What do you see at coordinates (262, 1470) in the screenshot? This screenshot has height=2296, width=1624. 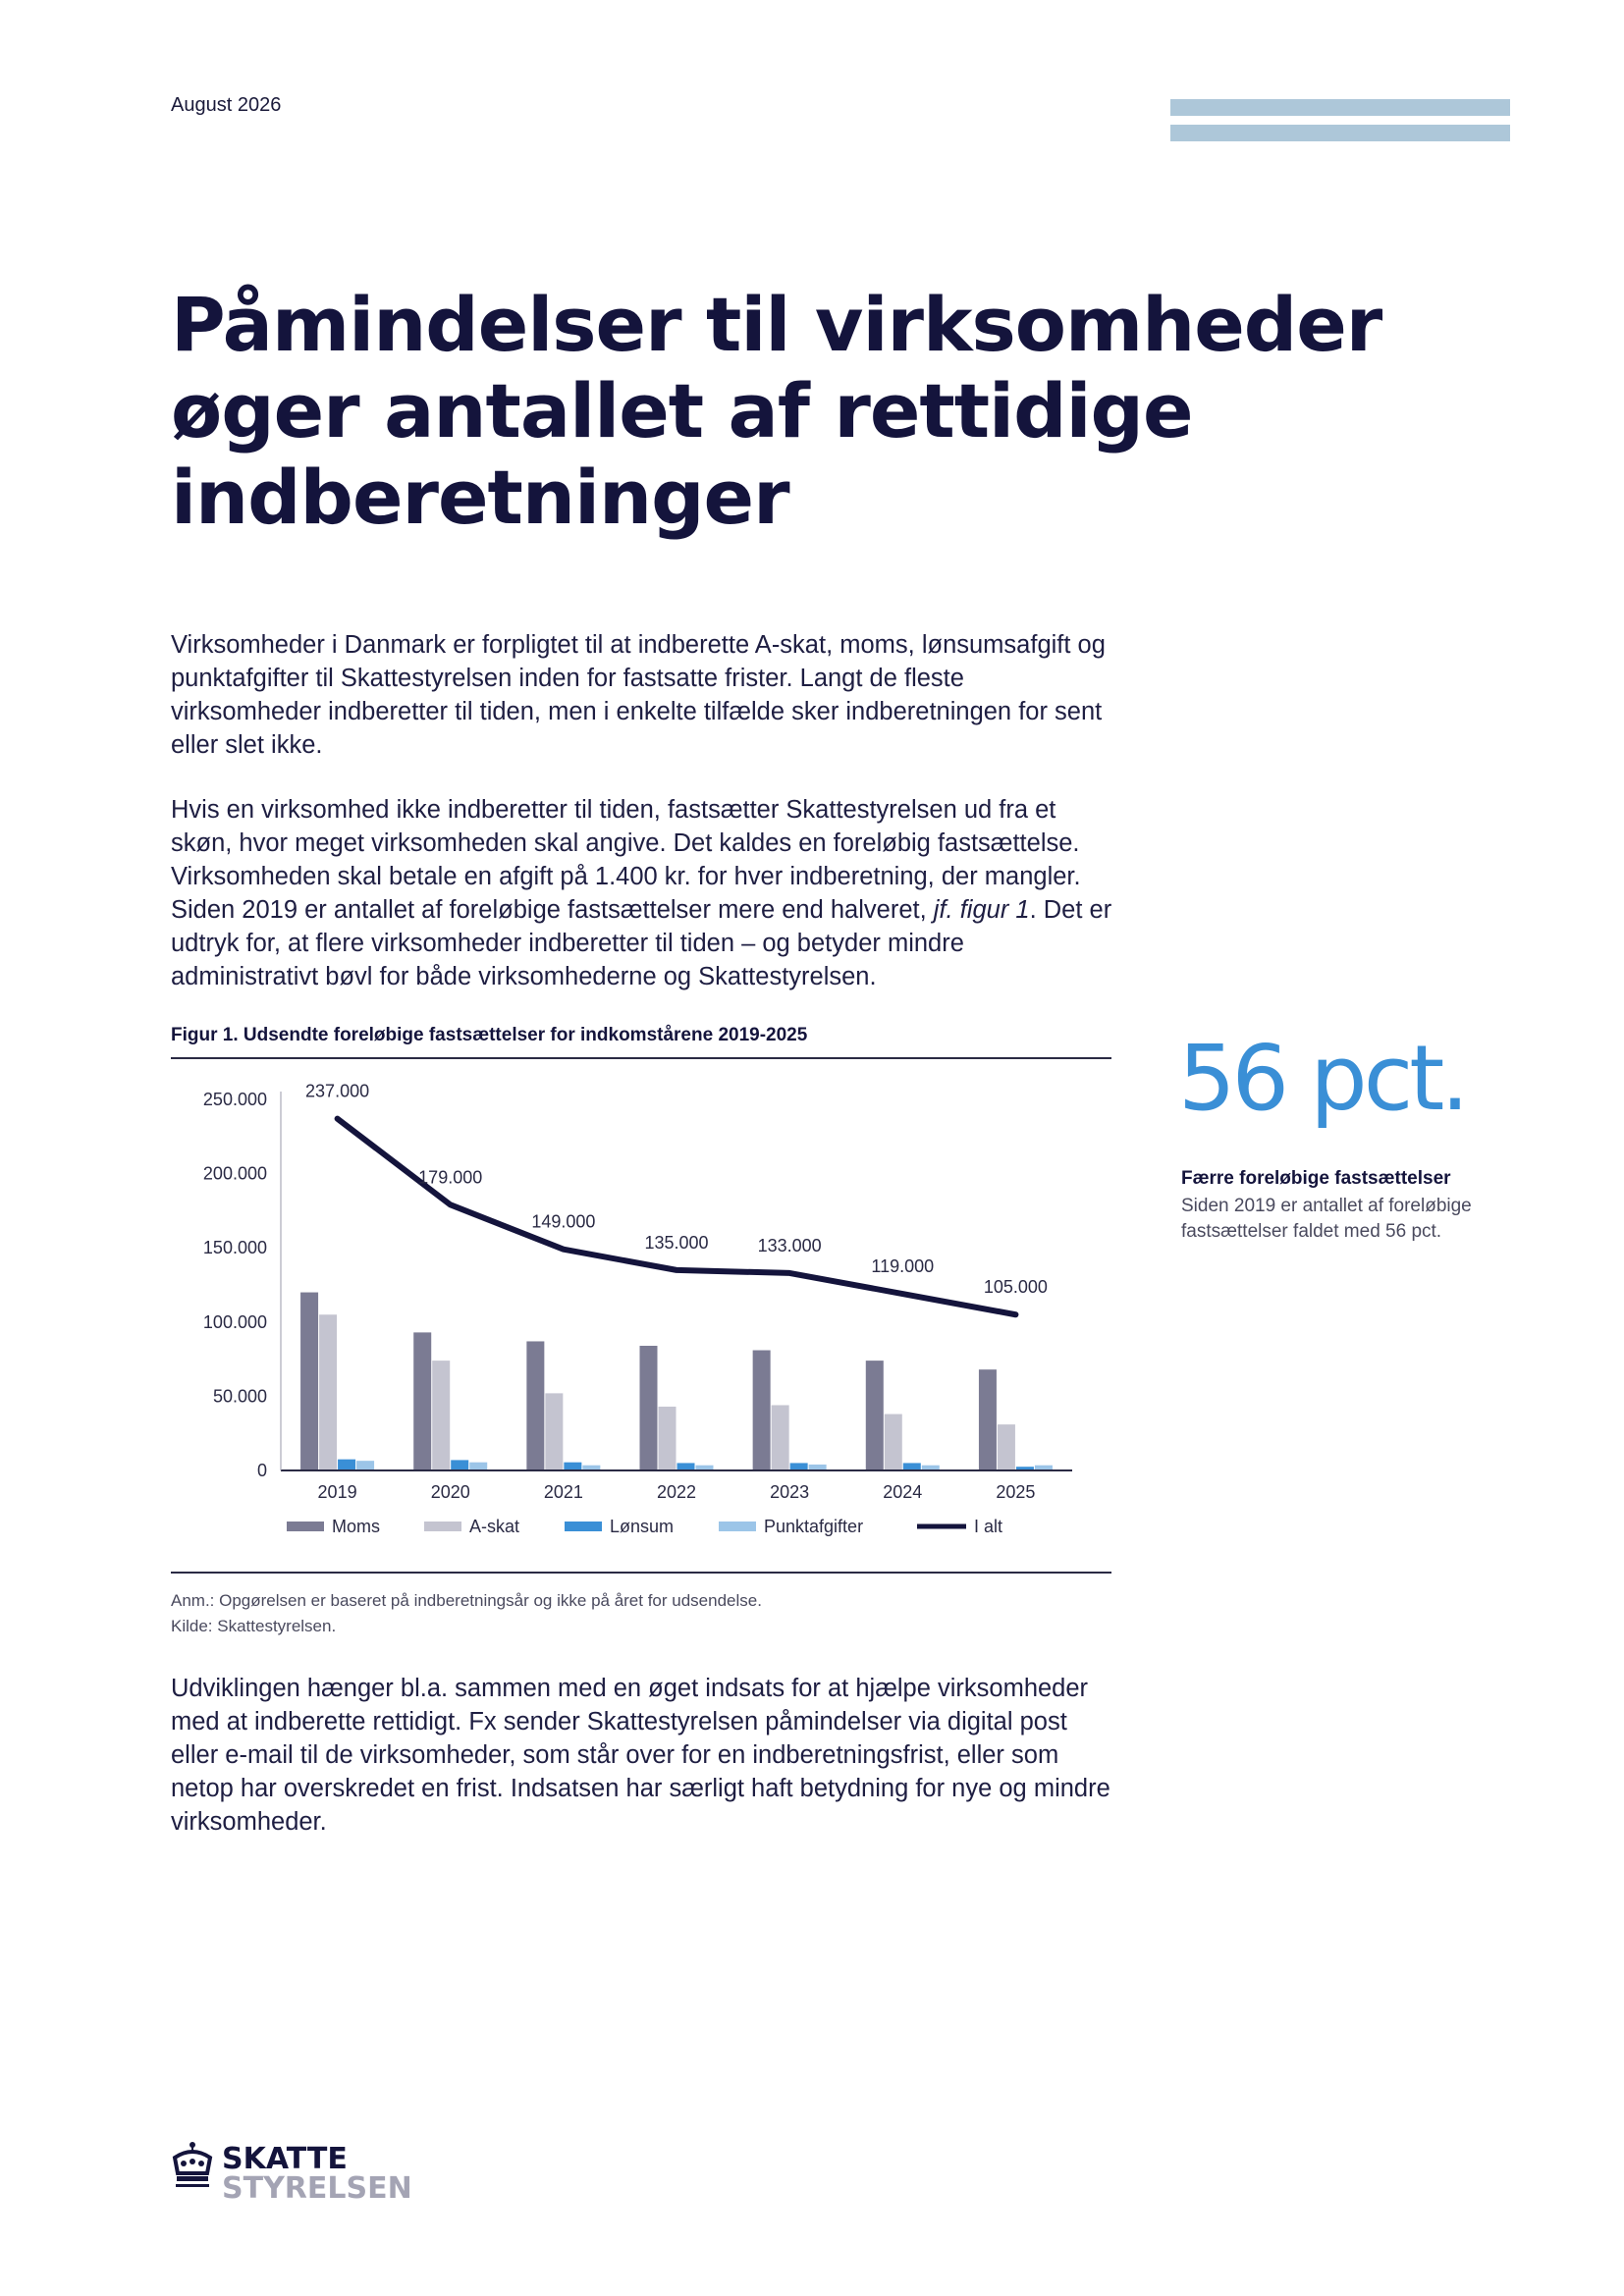 I see `y-tick-label: 0` at bounding box center [262, 1470].